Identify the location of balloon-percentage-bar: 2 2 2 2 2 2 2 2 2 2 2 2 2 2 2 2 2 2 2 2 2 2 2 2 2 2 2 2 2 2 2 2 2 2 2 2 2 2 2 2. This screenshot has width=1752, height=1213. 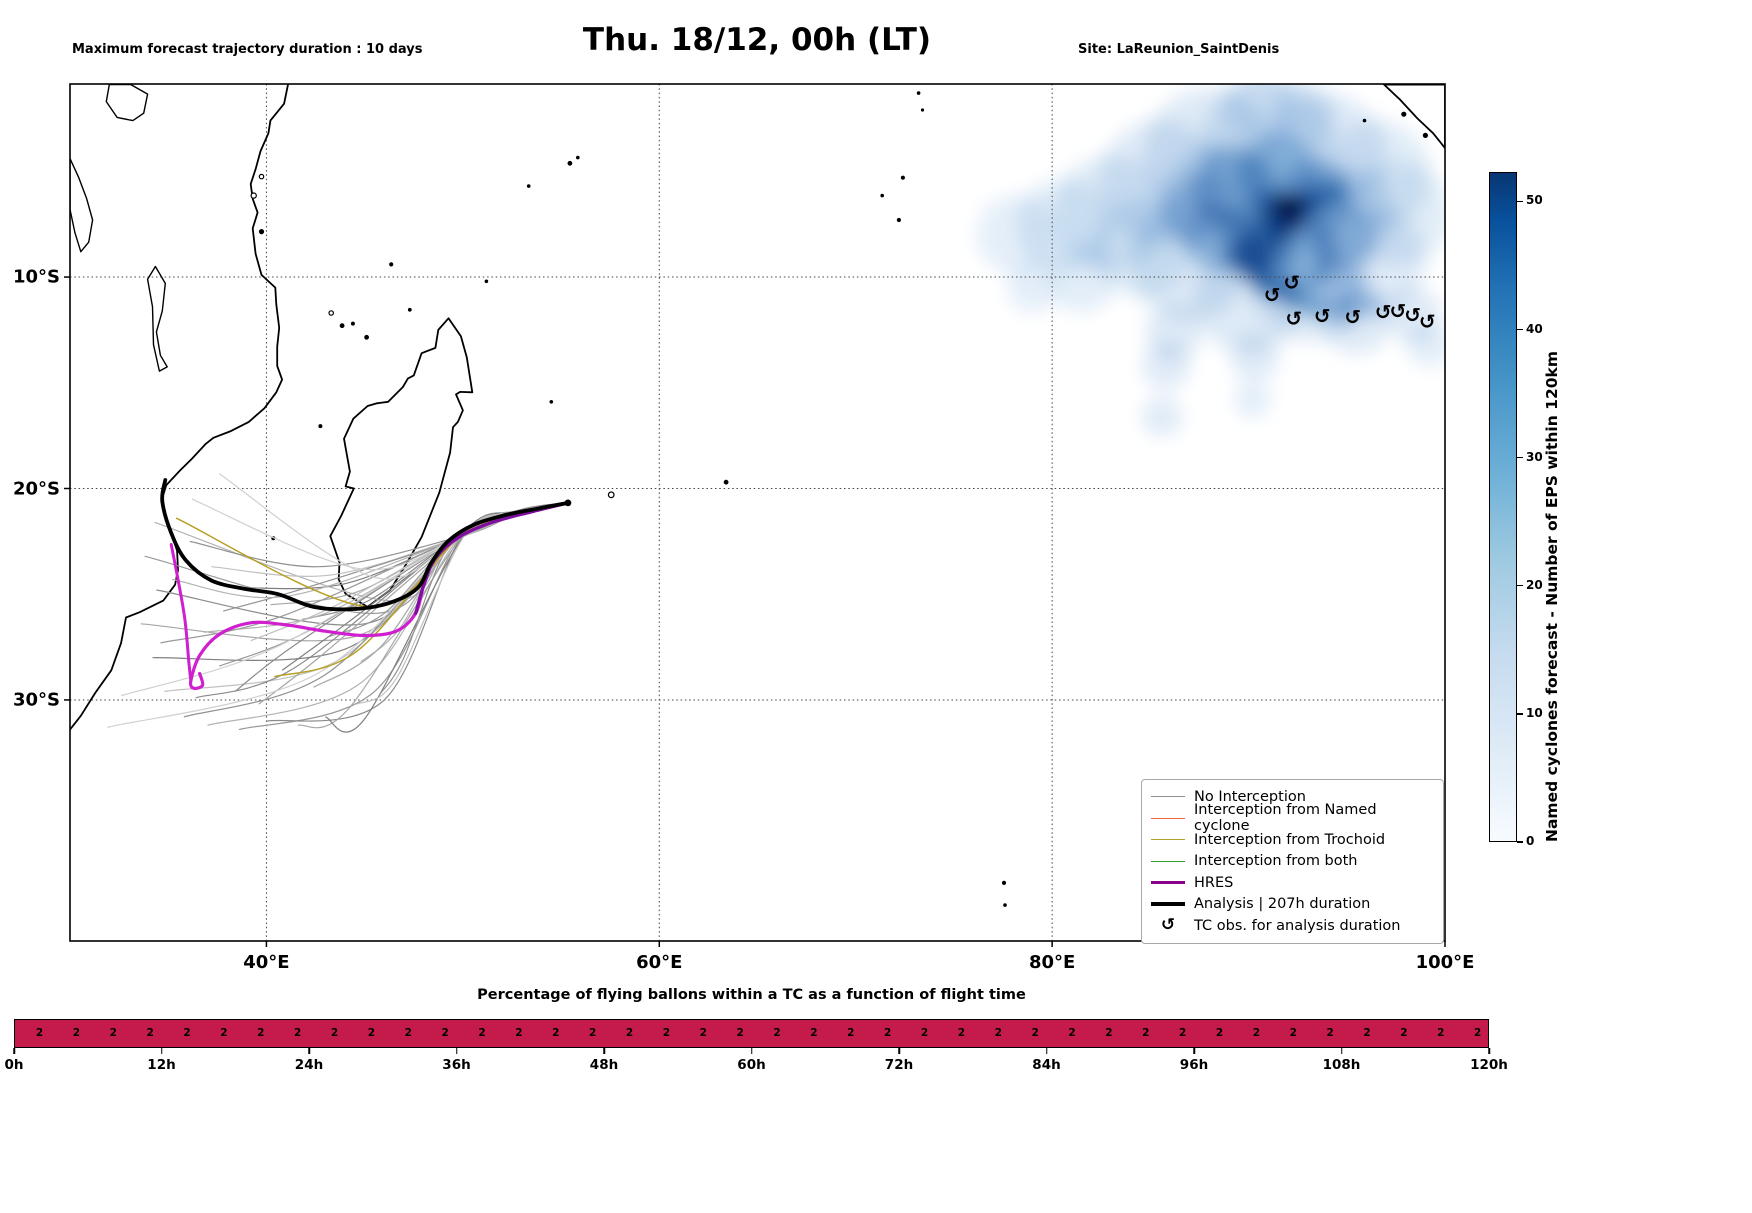
(751, 1033).